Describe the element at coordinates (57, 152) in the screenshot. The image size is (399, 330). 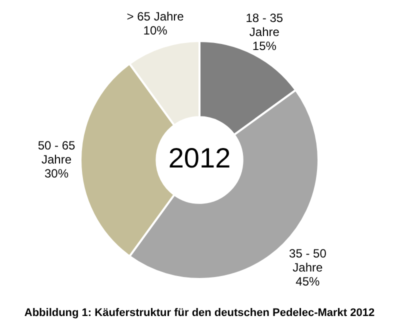
I see `slice-label: 50 - 65 Jahre` at that location.